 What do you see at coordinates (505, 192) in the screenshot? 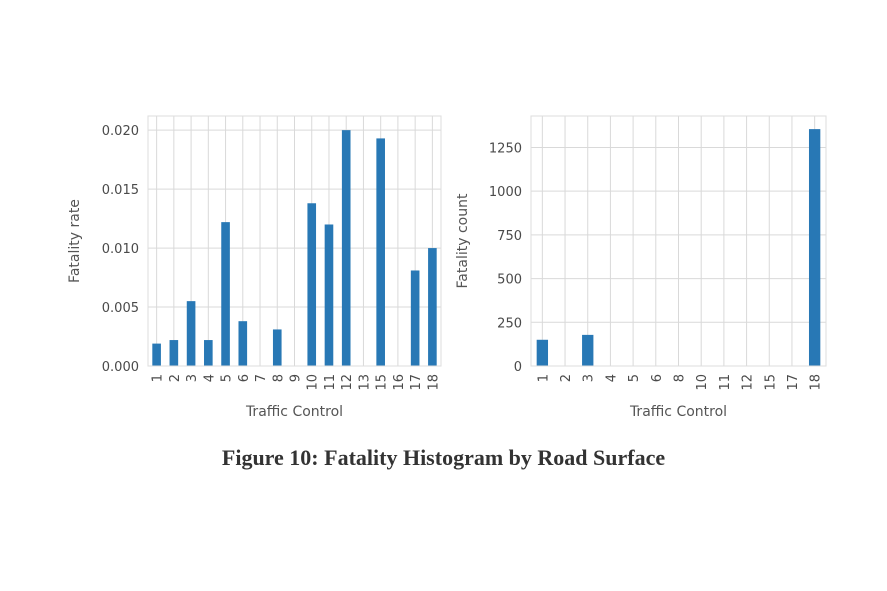
I see `y-tick-label: 1000` at bounding box center [505, 192].